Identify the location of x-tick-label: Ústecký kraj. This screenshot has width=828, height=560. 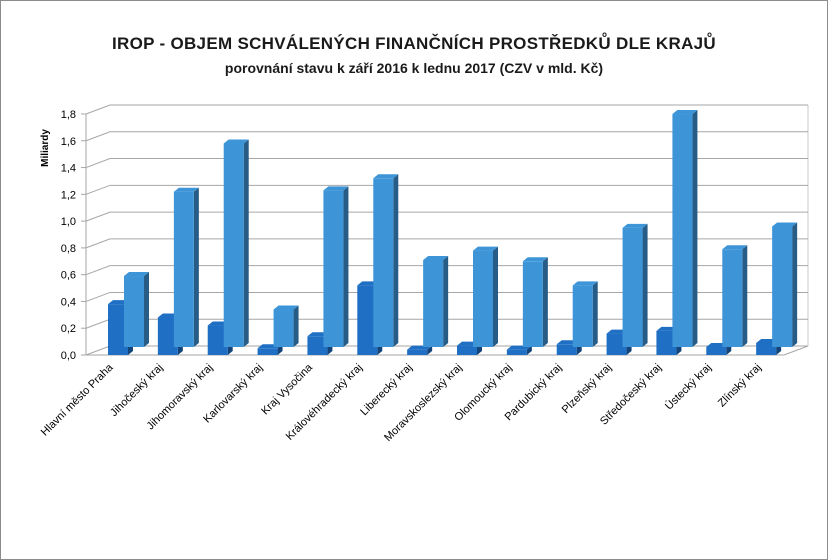
(688, 387).